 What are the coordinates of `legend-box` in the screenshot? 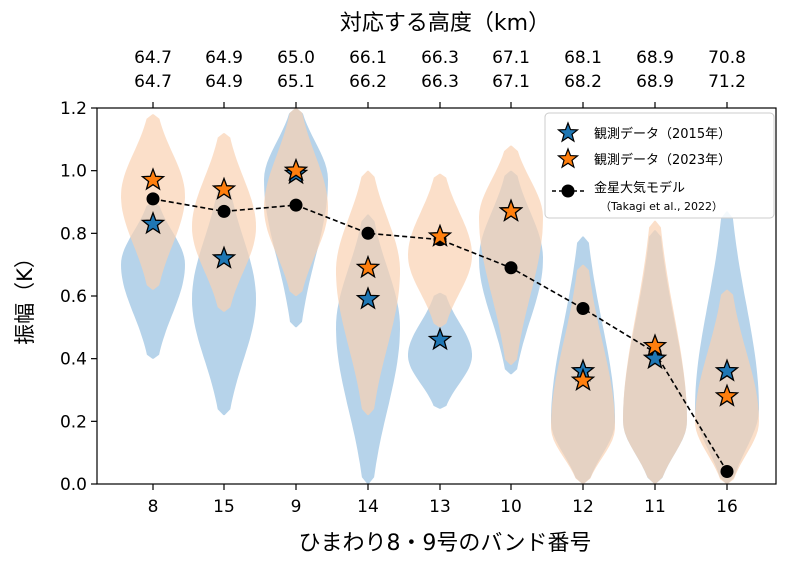 It's located at (659, 165).